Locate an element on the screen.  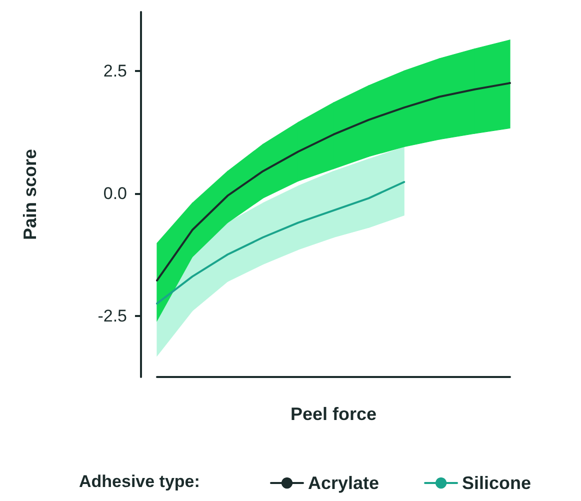
legend-label: Acrylate is located at coordinates (344, 483).